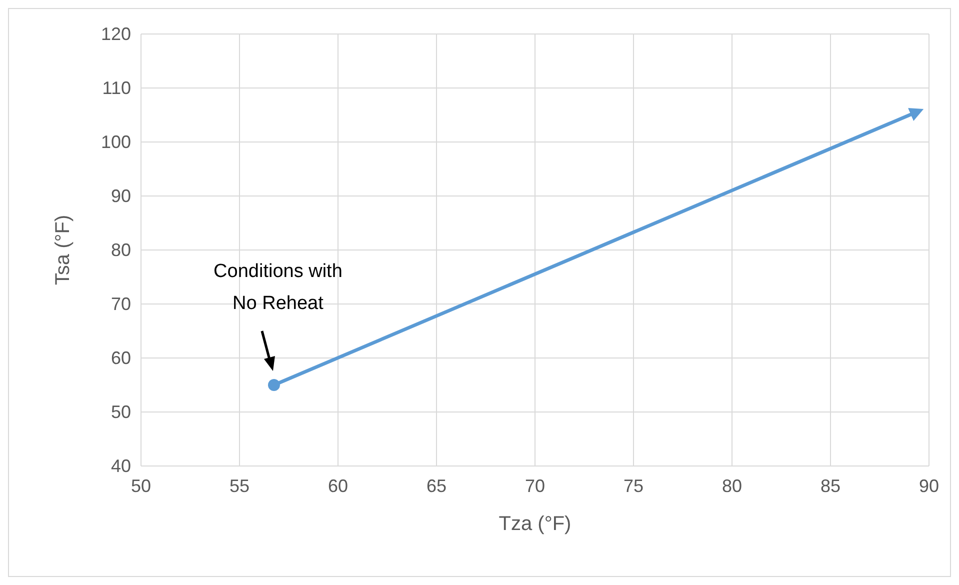 The image size is (959, 585). What do you see at coordinates (535, 524) in the screenshot?
I see `x-axis-title: Tza (°F)` at bounding box center [535, 524].